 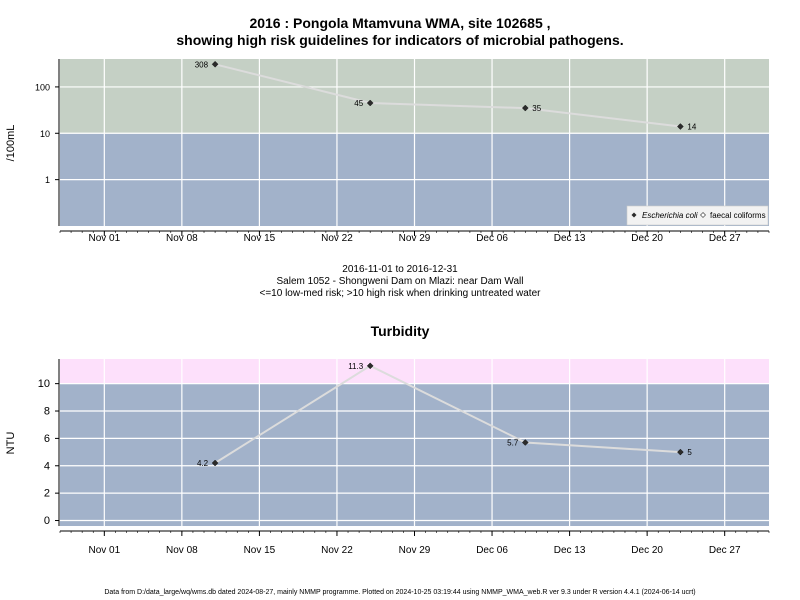 I want to click on chart2-data-label: 4.2, so click(x=203, y=463).